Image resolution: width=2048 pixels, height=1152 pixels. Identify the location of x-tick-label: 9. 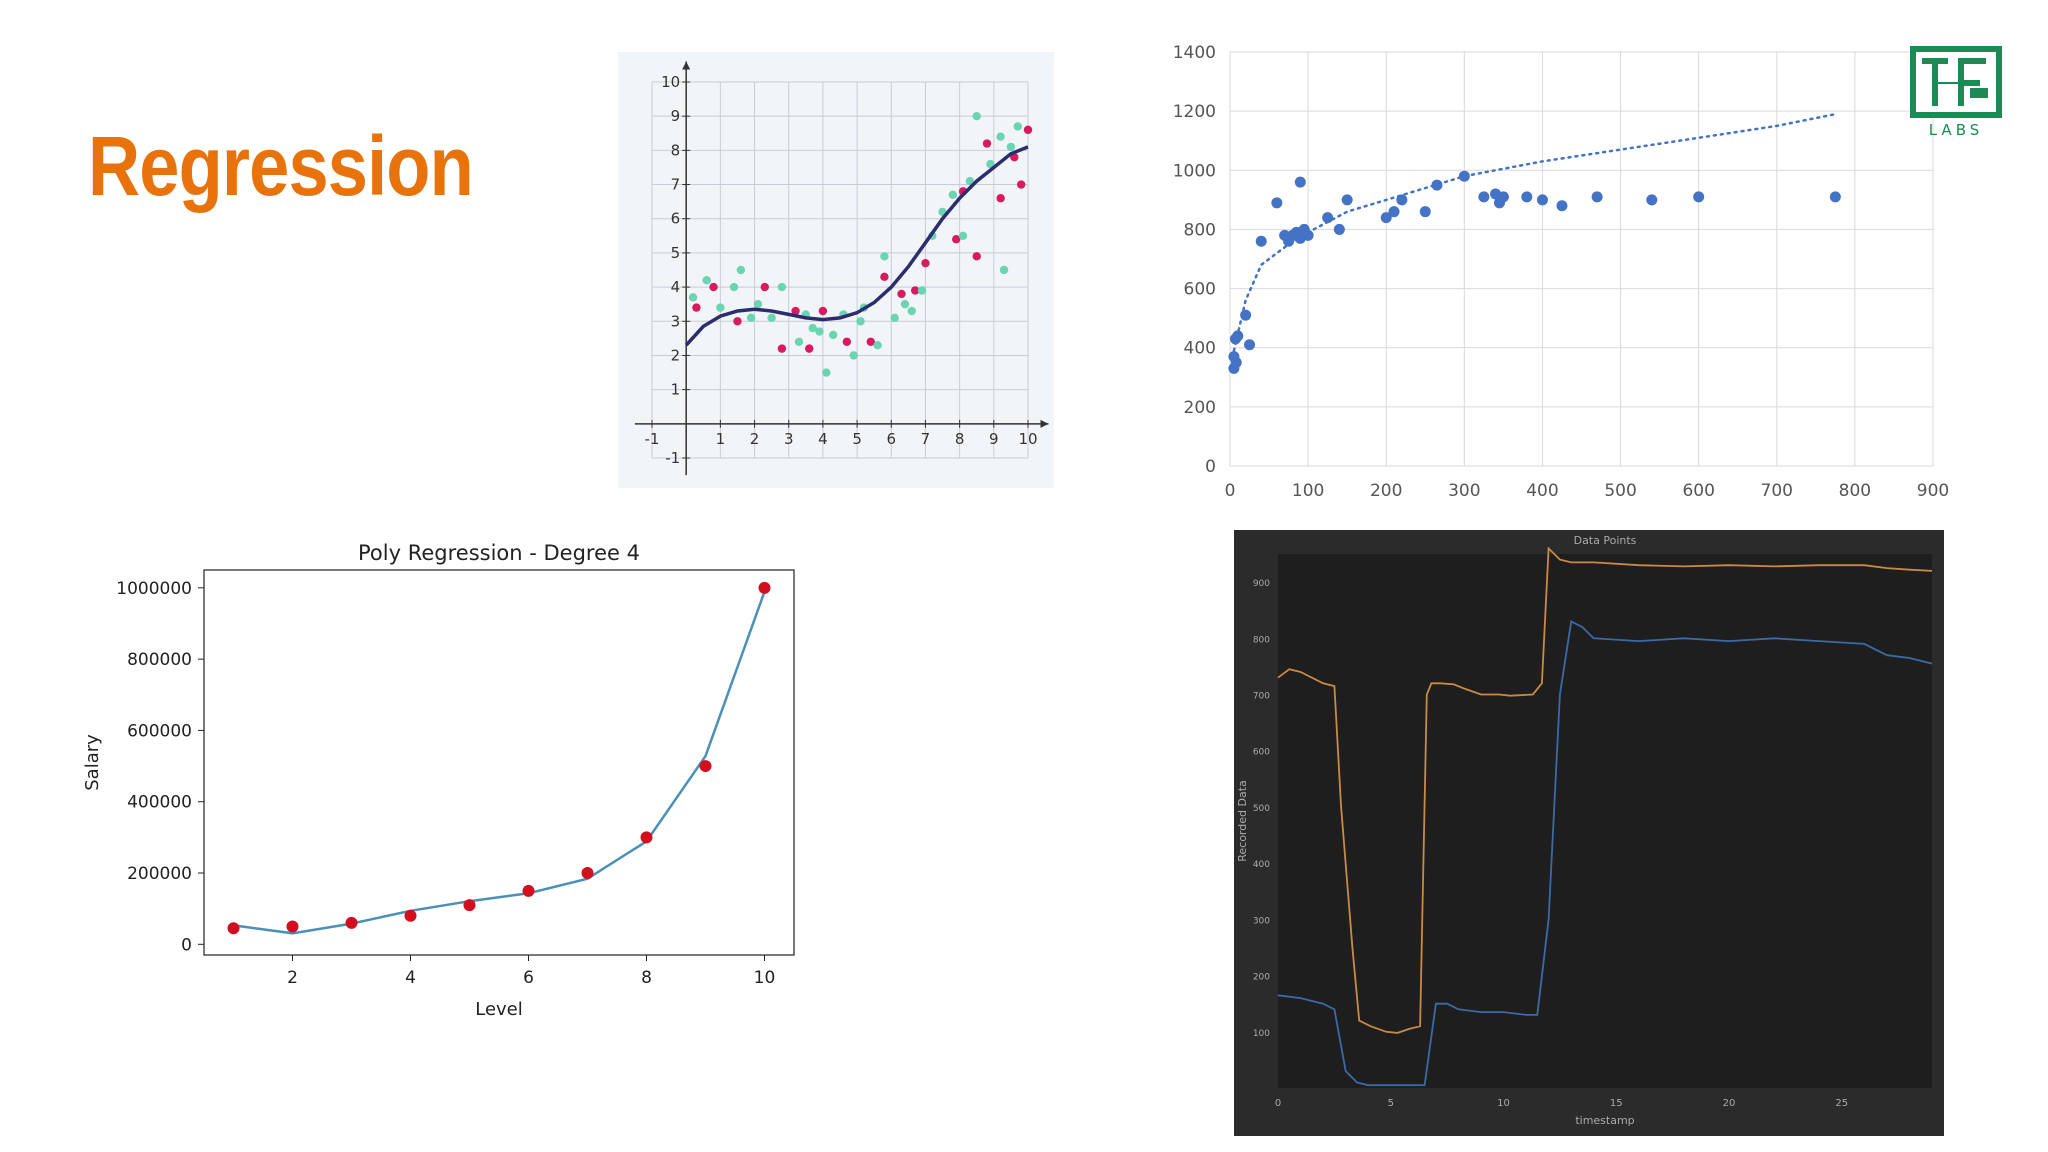
(994, 439).